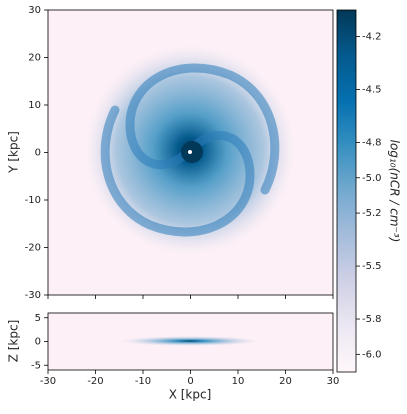 The width and height of the screenshot is (407, 414). What do you see at coordinates (143, 381) in the screenshot?
I see `x-tick-label: -10` at bounding box center [143, 381].